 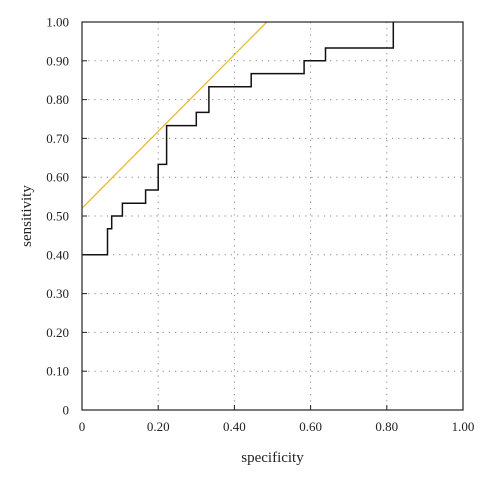 What do you see at coordinates (27, 216) in the screenshot?
I see `y-axis-title: sensitivity` at bounding box center [27, 216].